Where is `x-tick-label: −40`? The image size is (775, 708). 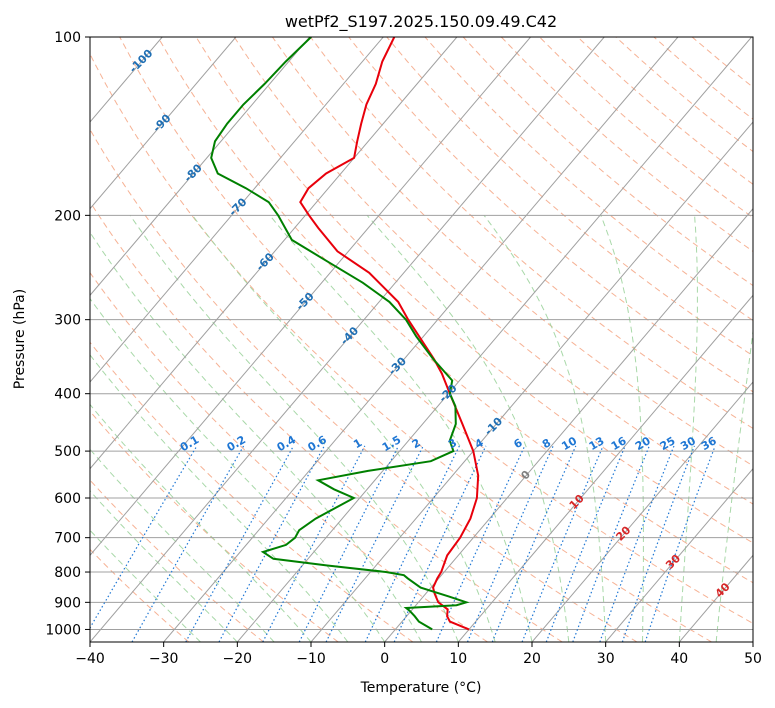 x-tick-label: −40 is located at coordinates (90, 659).